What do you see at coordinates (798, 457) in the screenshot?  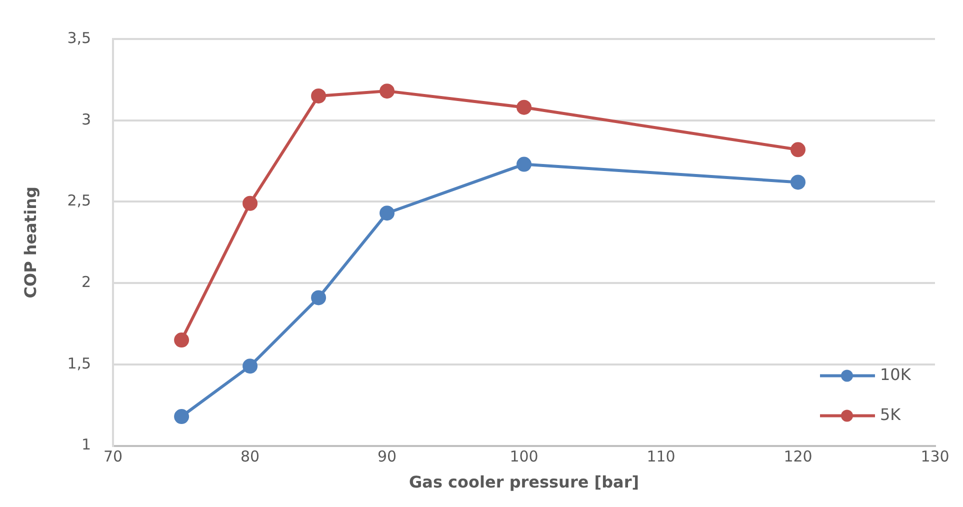 I see `x-tick-label: 120` at bounding box center [798, 457].